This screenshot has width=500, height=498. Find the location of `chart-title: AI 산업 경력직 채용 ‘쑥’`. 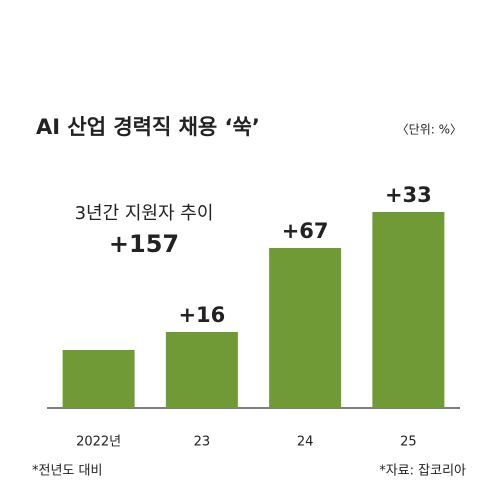

chart-title: AI 산업 경력직 채용 ‘쑥’ is located at coordinates (148, 127).